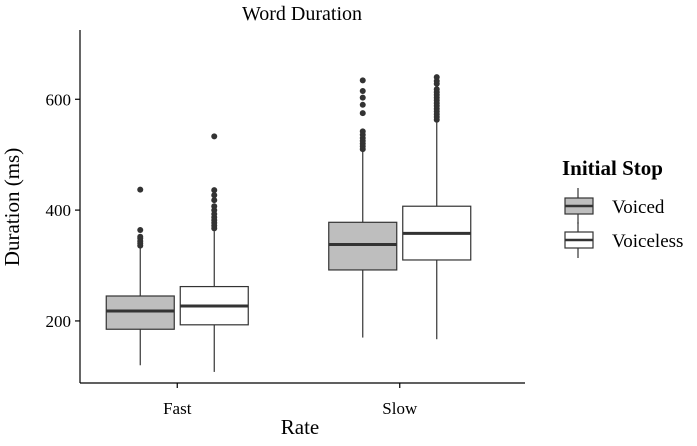 The image size is (697, 446). Describe the element at coordinates (579, 206) in the screenshot. I see `legend-key-voiced` at that location.